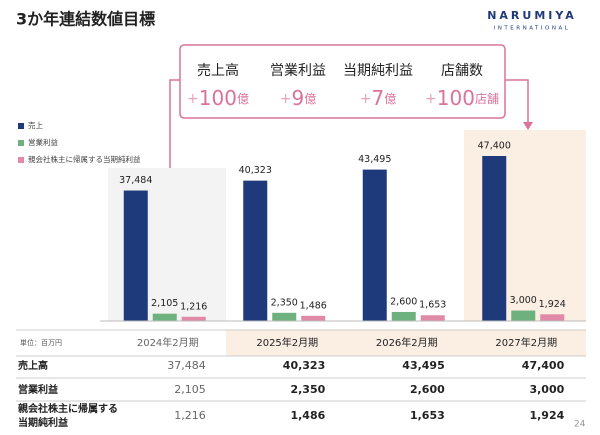 The image size is (600, 435). I want to click on value-label: 2,105, so click(164, 303).